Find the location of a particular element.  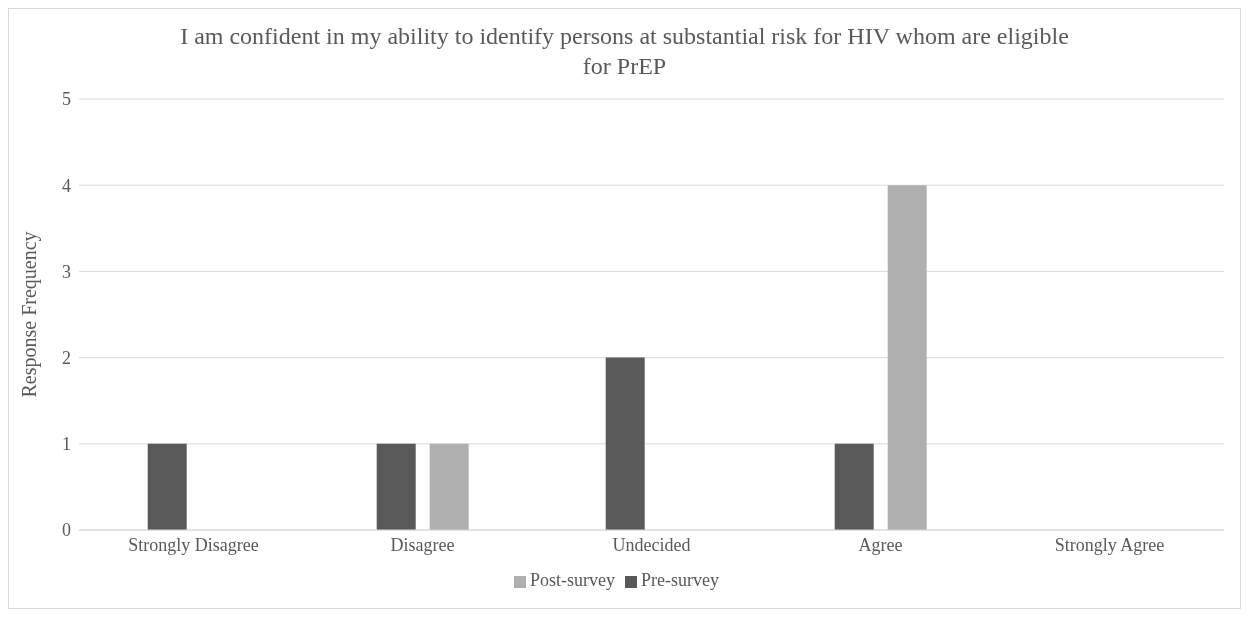

y-tick-label: 4 is located at coordinates (66, 185).